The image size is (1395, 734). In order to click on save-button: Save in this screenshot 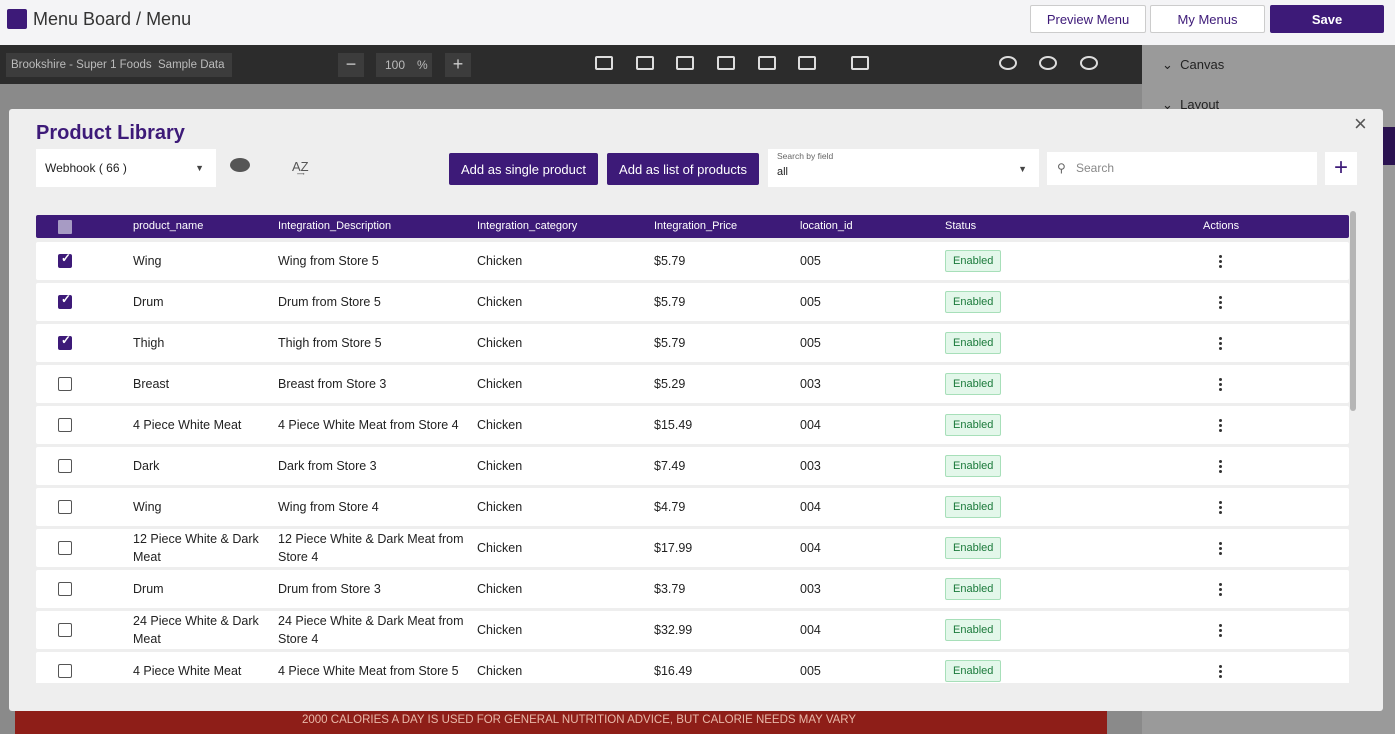, I will do `click(1327, 19)`.